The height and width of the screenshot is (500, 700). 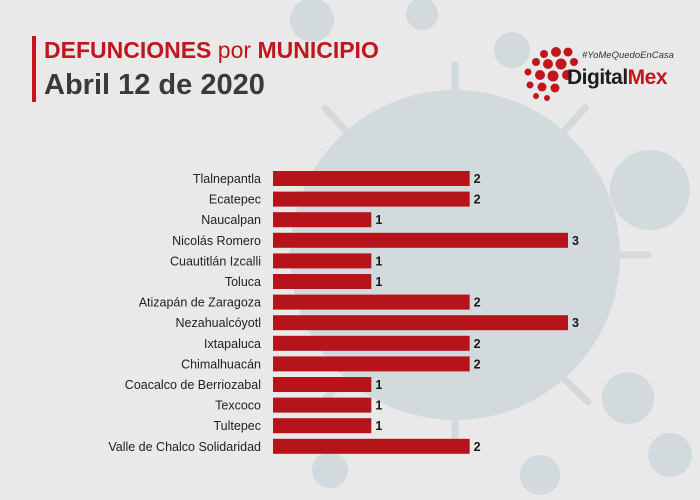 I want to click on category-label: Ecatepec, so click(x=235, y=200).